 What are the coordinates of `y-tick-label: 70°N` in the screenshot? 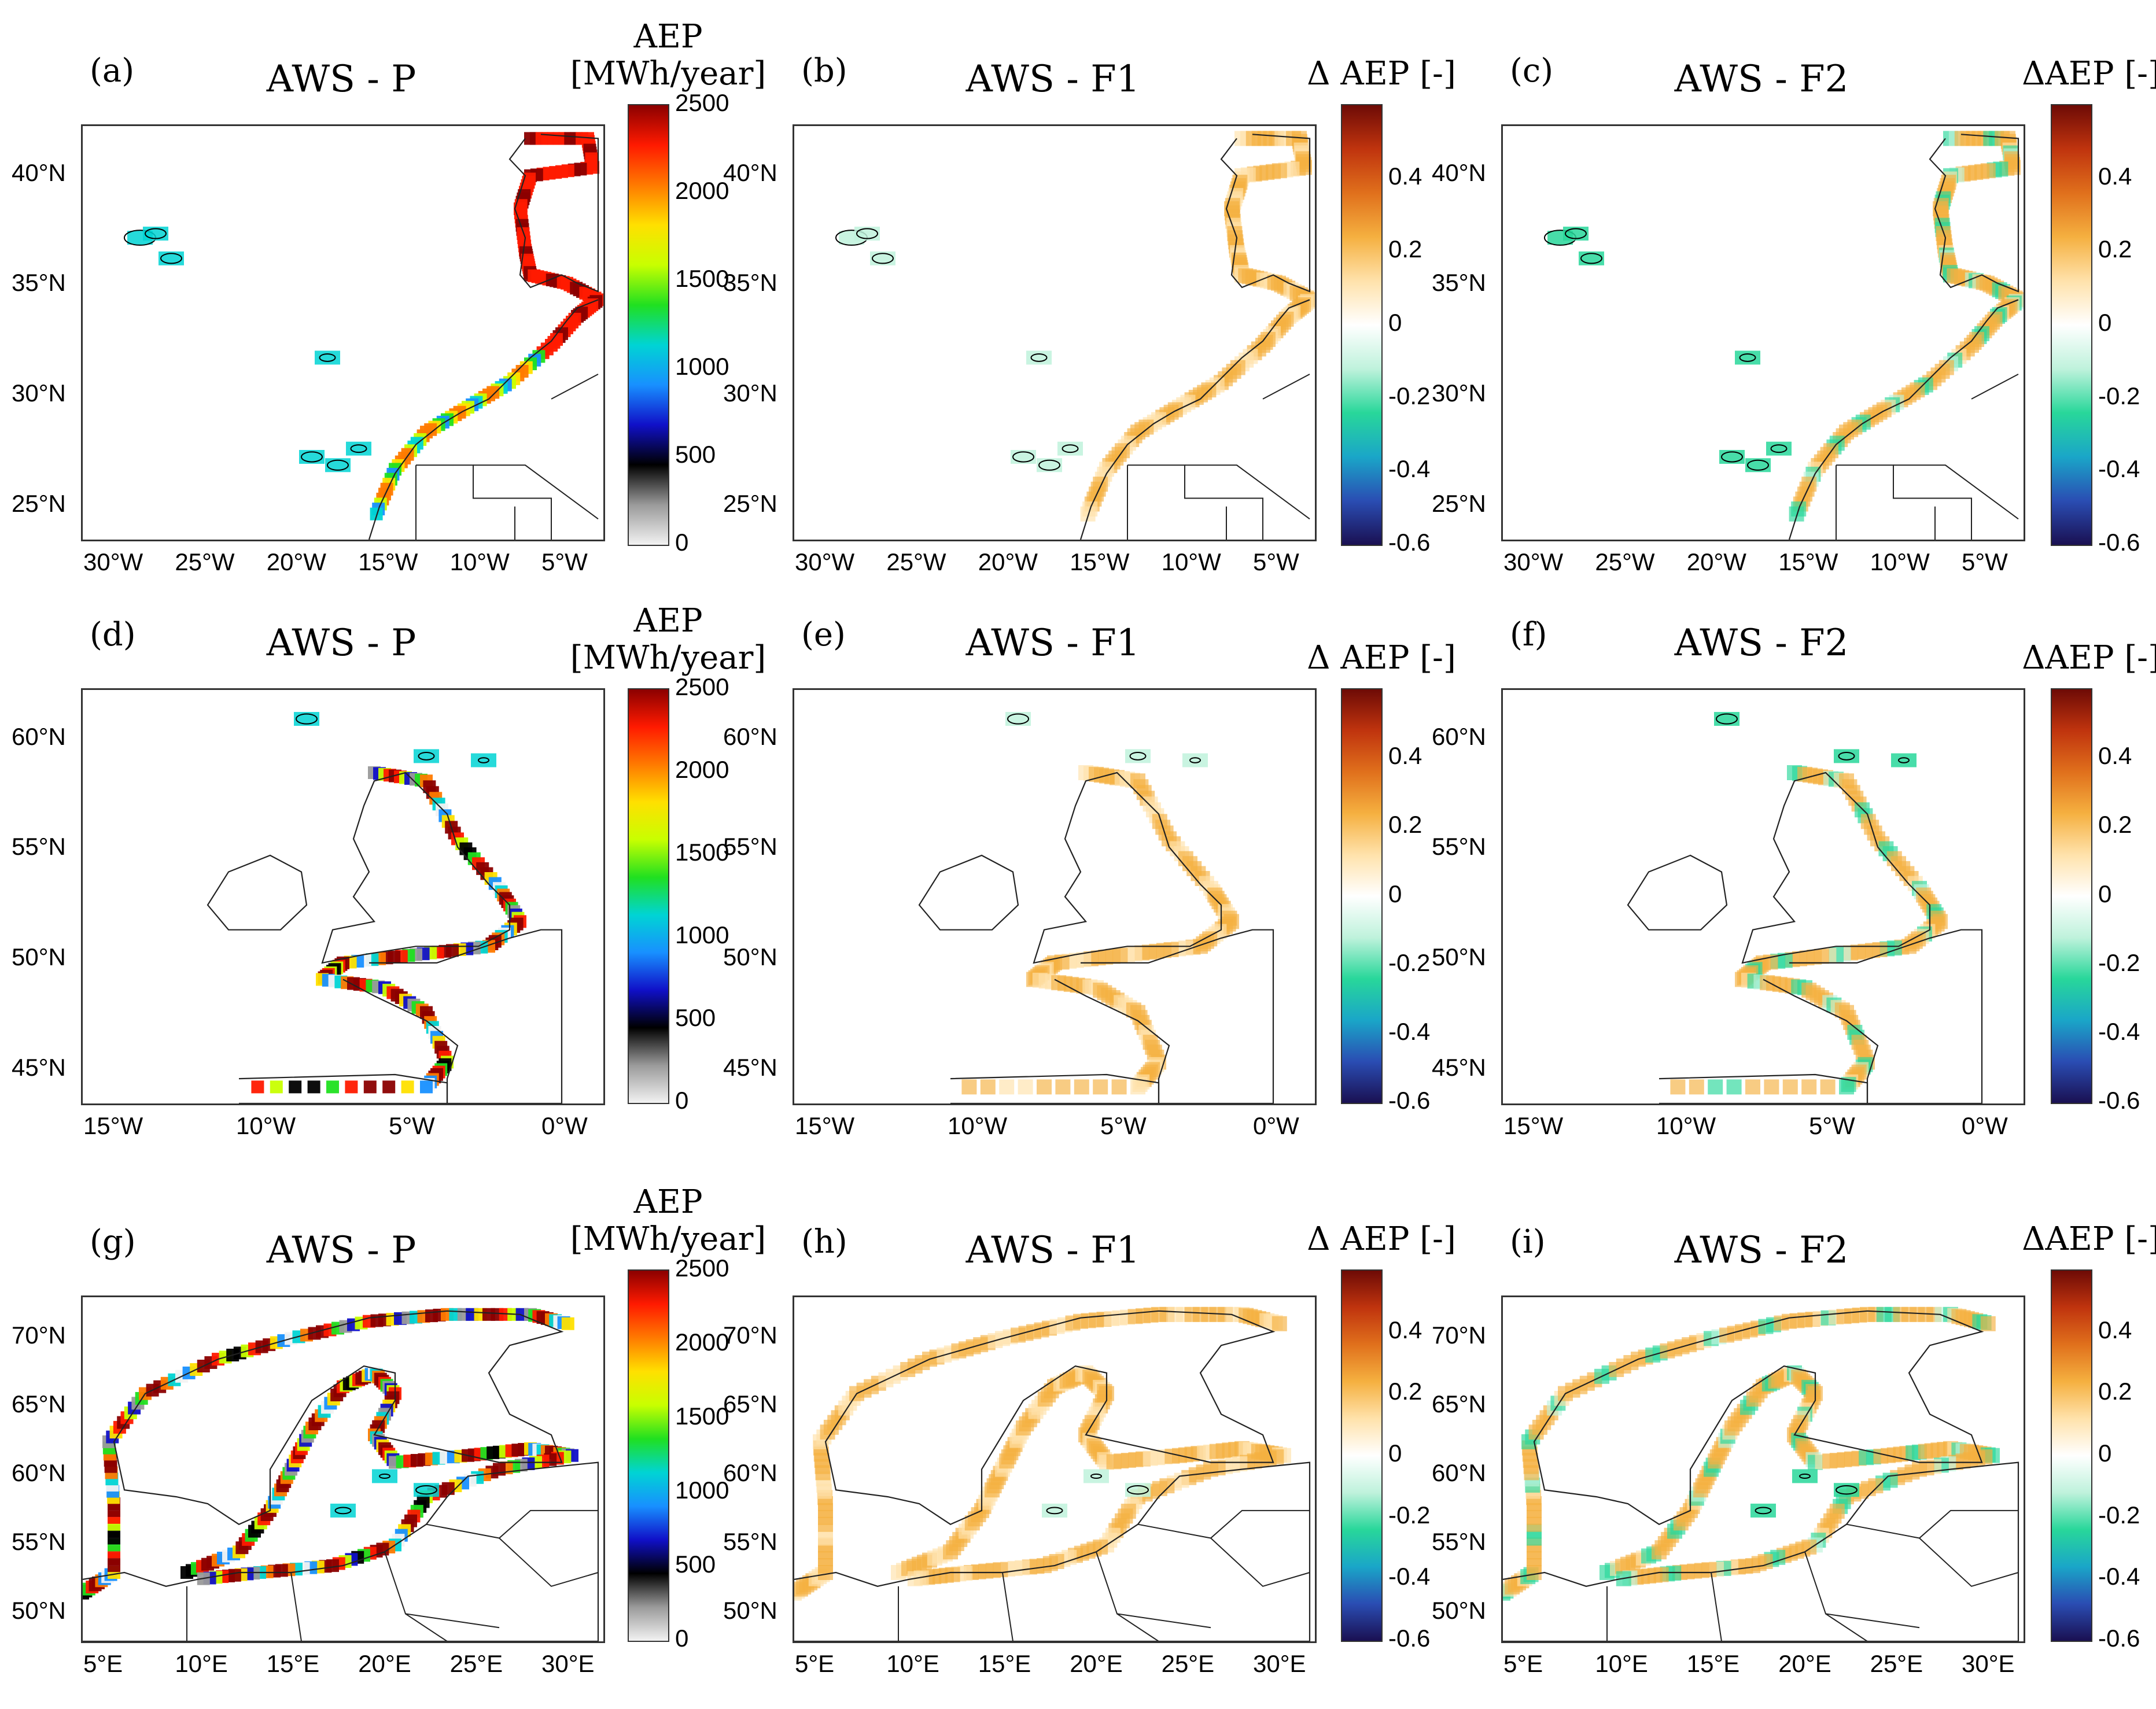 It's located at (39, 1335).